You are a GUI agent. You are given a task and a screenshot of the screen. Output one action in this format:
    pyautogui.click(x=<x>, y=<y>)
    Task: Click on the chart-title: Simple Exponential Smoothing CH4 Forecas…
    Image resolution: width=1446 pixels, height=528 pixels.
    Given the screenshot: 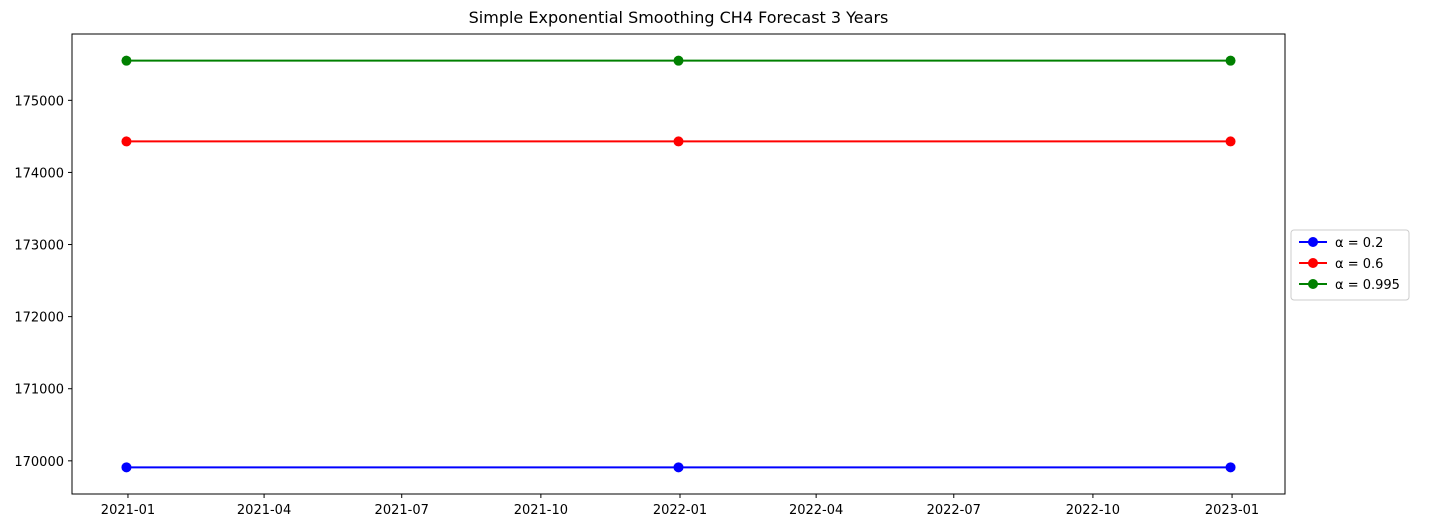 What is the action you would take?
    pyautogui.click(x=679, y=17)
    